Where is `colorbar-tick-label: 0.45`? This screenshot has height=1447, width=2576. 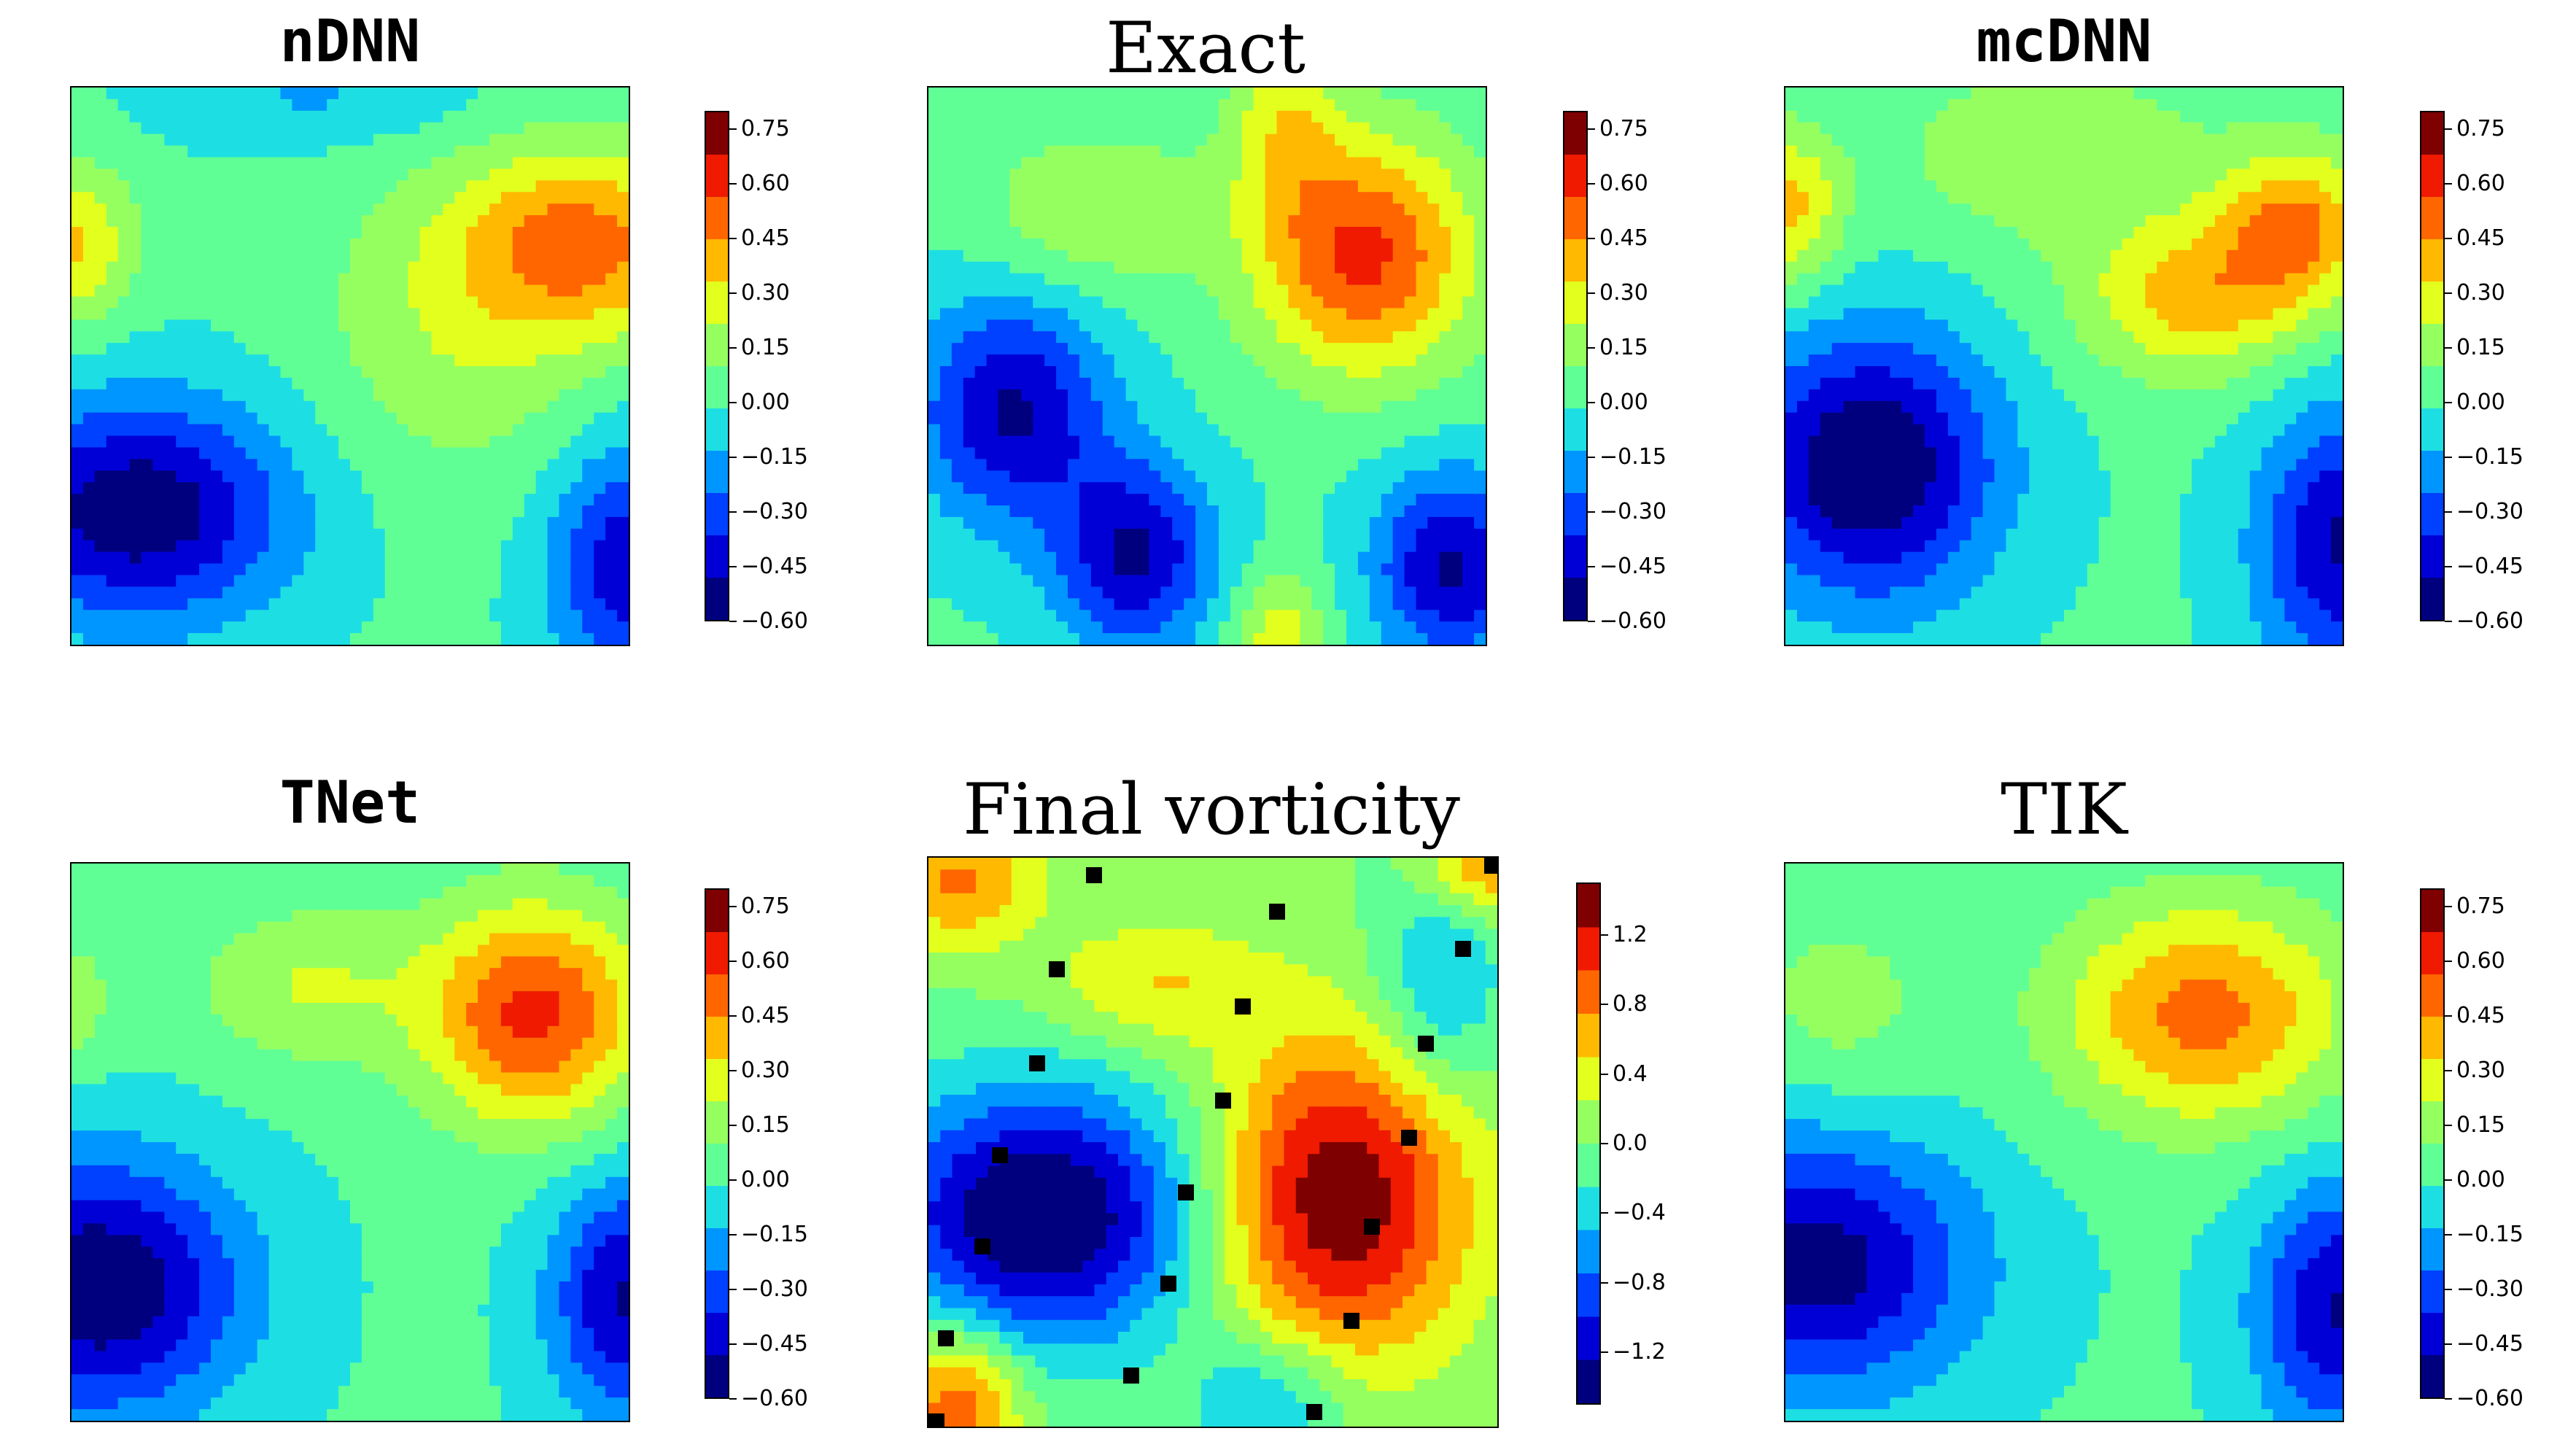
colorbar-tick-label: 0.45 is located at coordinates (1624, 238).